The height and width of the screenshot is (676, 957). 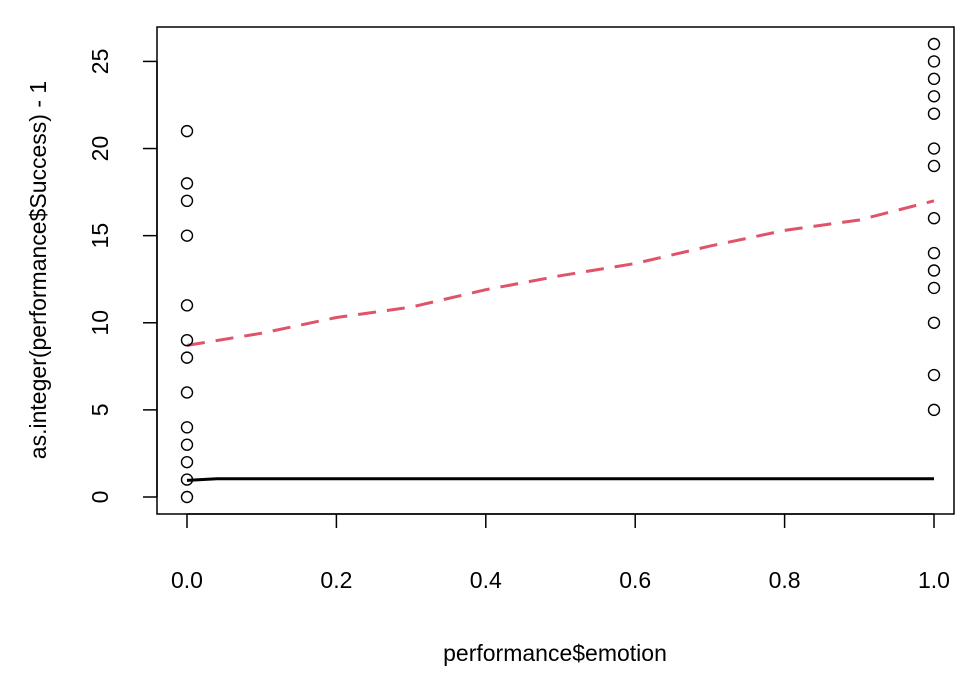 I want to click on x-tick-label: 0.0, so click(x=187, y=580).